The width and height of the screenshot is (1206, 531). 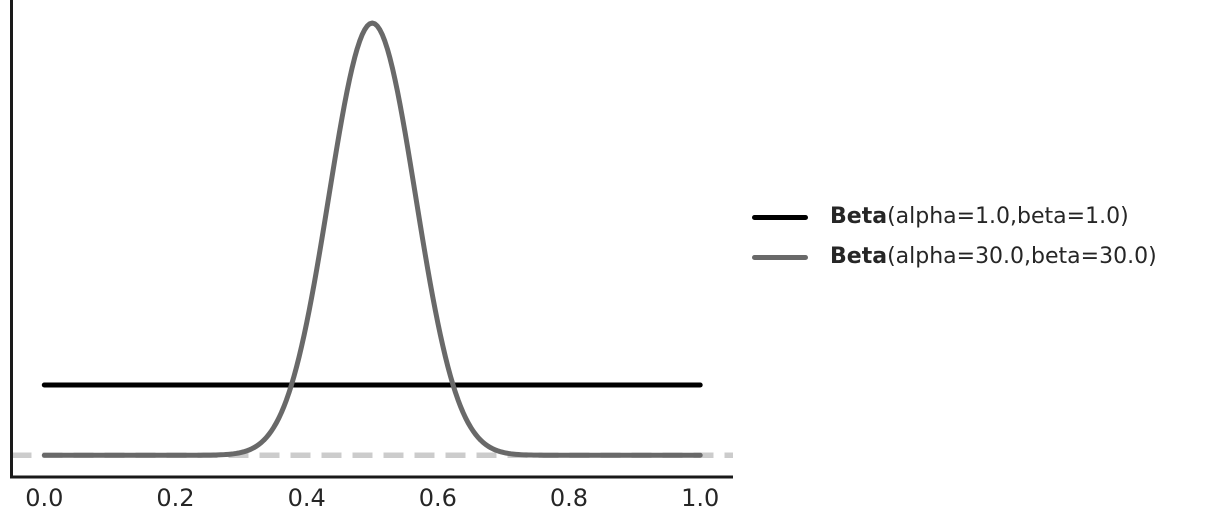 What do you see at coordinates (438, 498) in the screenshot?
I see `x-tick-label: 0.6` at bounding box center [438, 498].